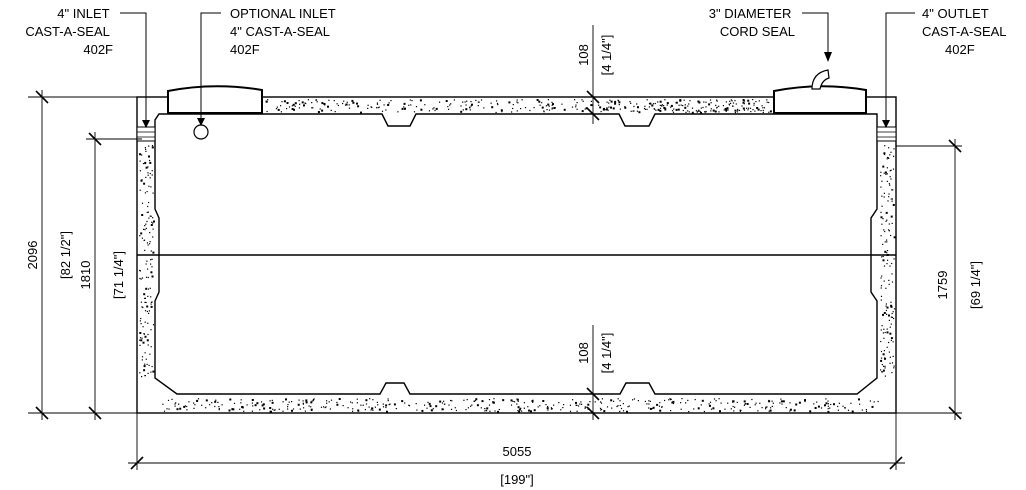 The image size is (1026, 490). I want to click on outlet-height-dimension: 1759 [69 1/4"], so click(939, 279).